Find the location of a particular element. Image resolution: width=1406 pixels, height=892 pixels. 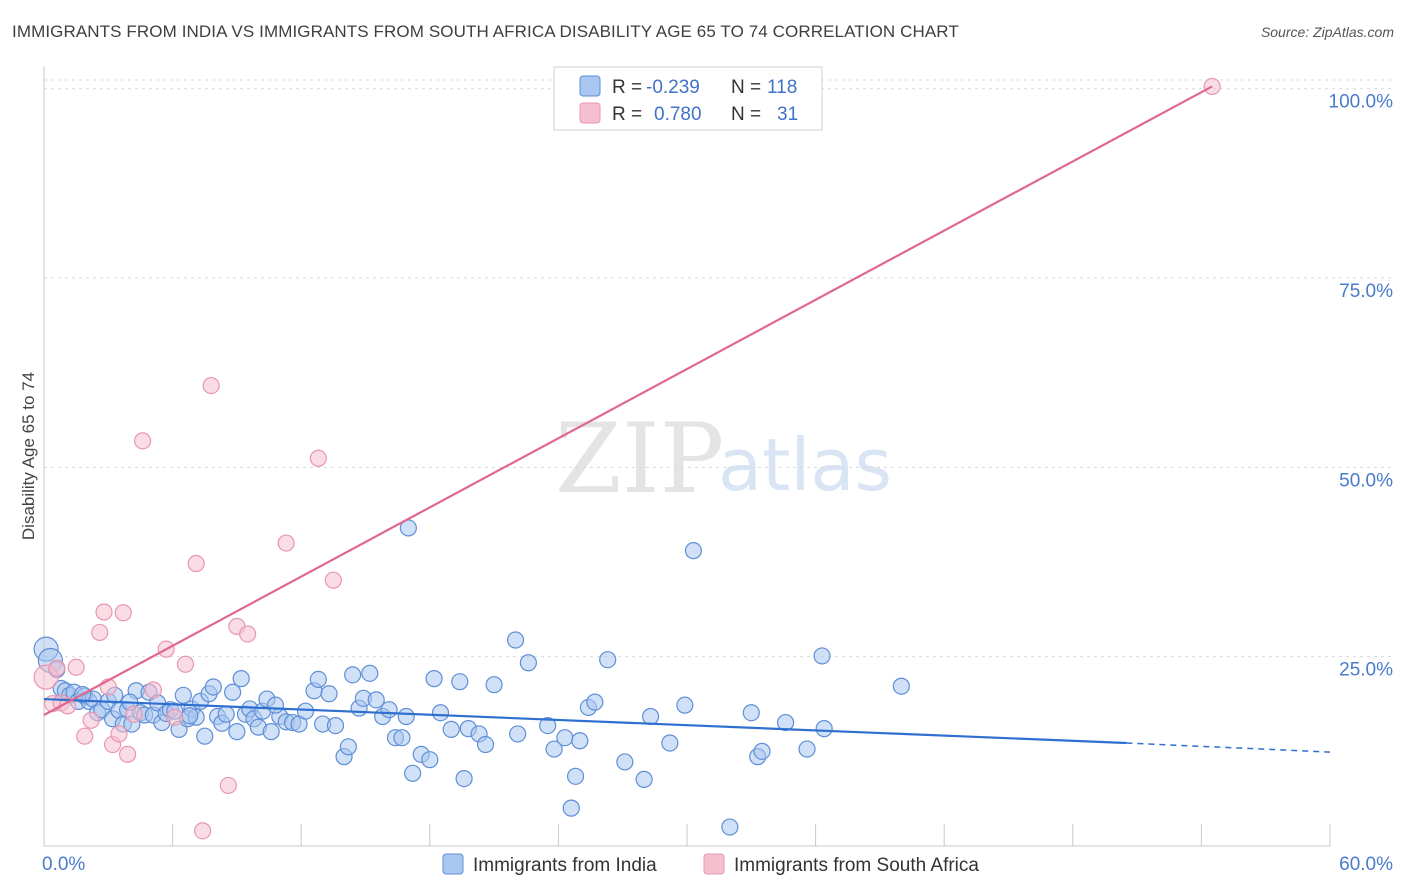

bottom-legend-india-swatch is located at coordinates (453, 864).